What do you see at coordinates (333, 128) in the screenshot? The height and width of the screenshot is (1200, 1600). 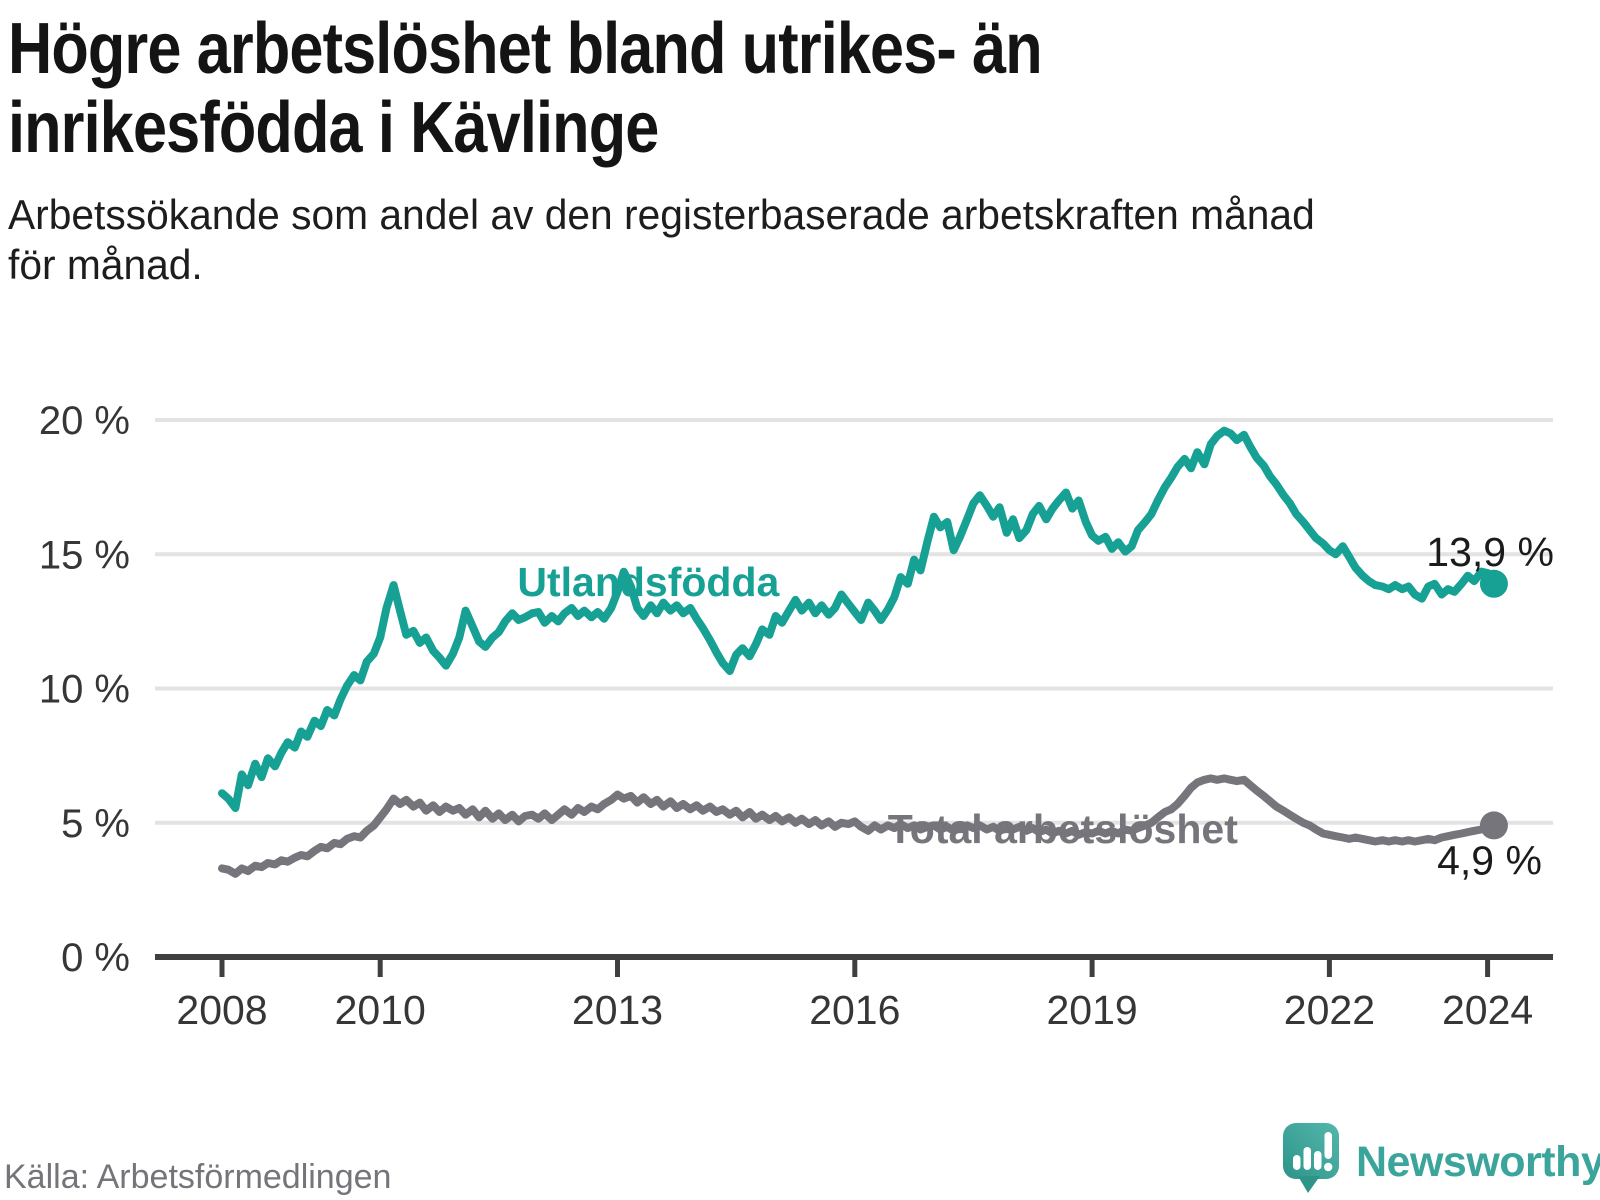 I see `page-title-line2: inrikesfödda i Kävlinge` at bounding box center [333, 128].